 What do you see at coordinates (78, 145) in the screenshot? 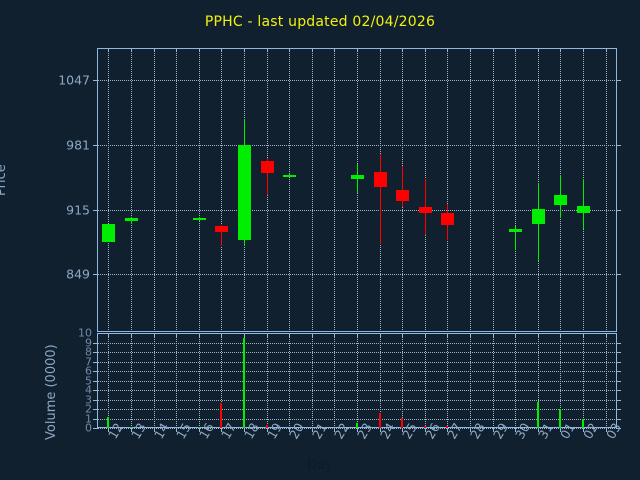
I see `price-tick-label: 981` at bounding box center [78, 145].